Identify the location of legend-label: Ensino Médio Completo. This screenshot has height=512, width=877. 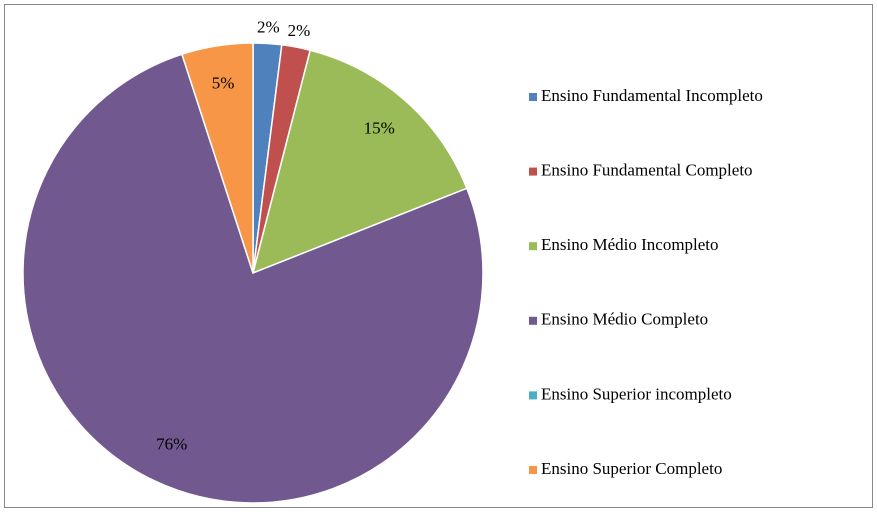
(624, 319).